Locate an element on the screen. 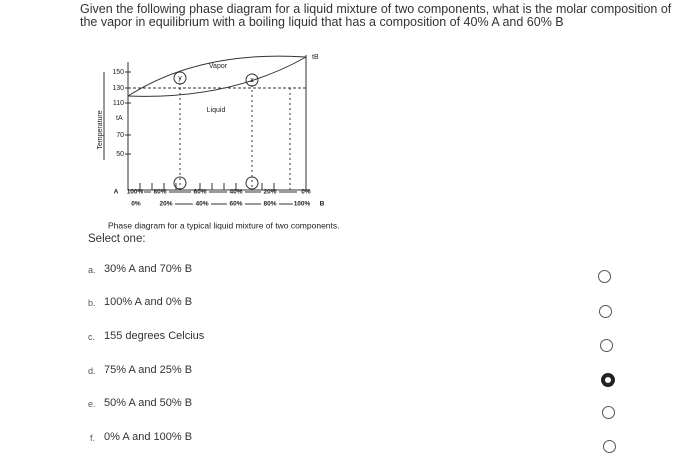 The image size is (700, 453). option-text: 155 degrees Celcius is located at coordinates (154, 336).